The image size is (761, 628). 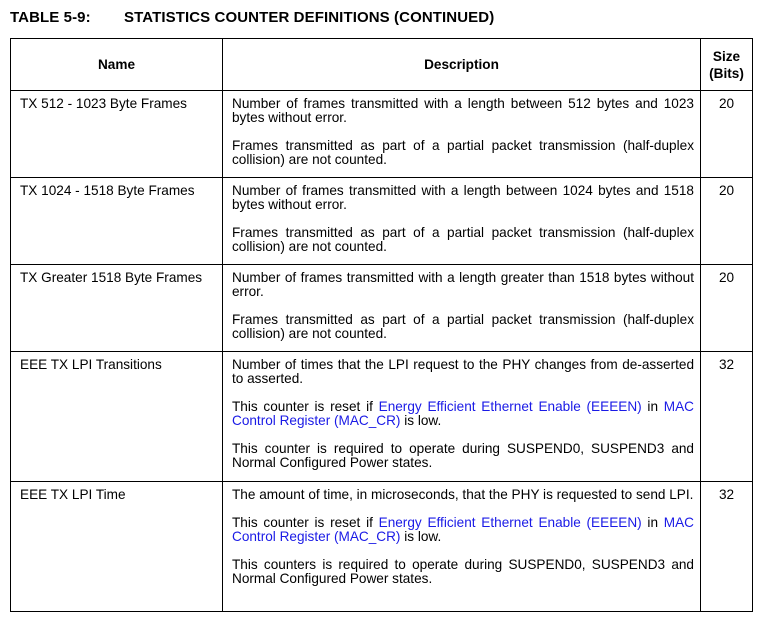 I want to click on header-row: Name Description Size (Bits), so click(x=381, y=64).